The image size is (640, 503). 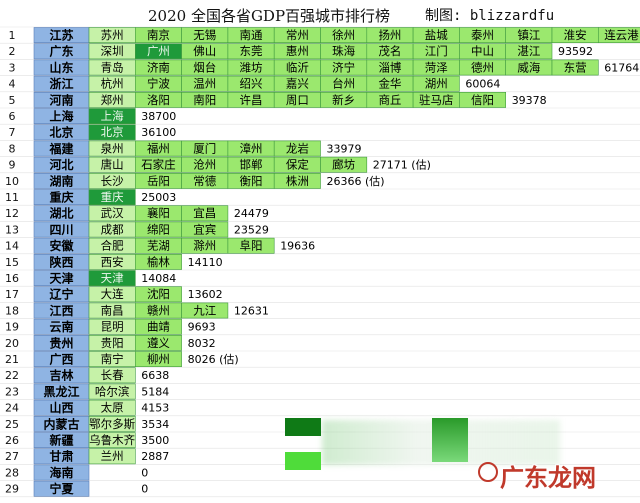 I want to click on city-label: 济宁, so click(x=343, y=67).